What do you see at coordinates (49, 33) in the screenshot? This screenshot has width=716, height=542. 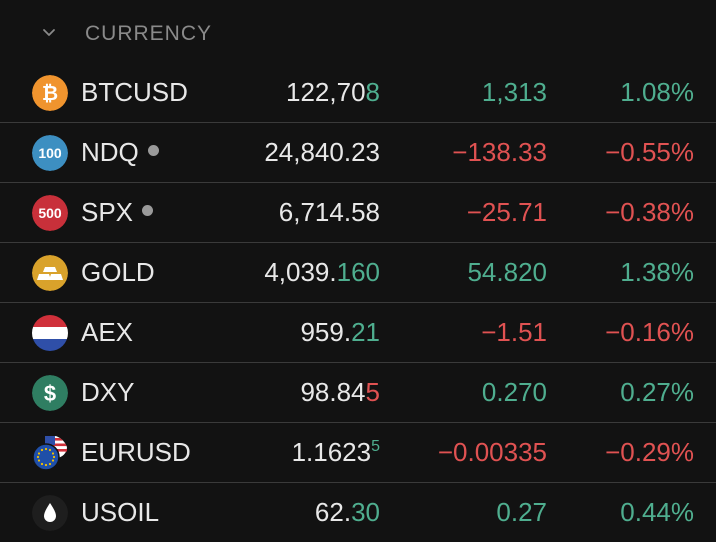 I see `chevron-down-icon` at bounding box center [49, 33].